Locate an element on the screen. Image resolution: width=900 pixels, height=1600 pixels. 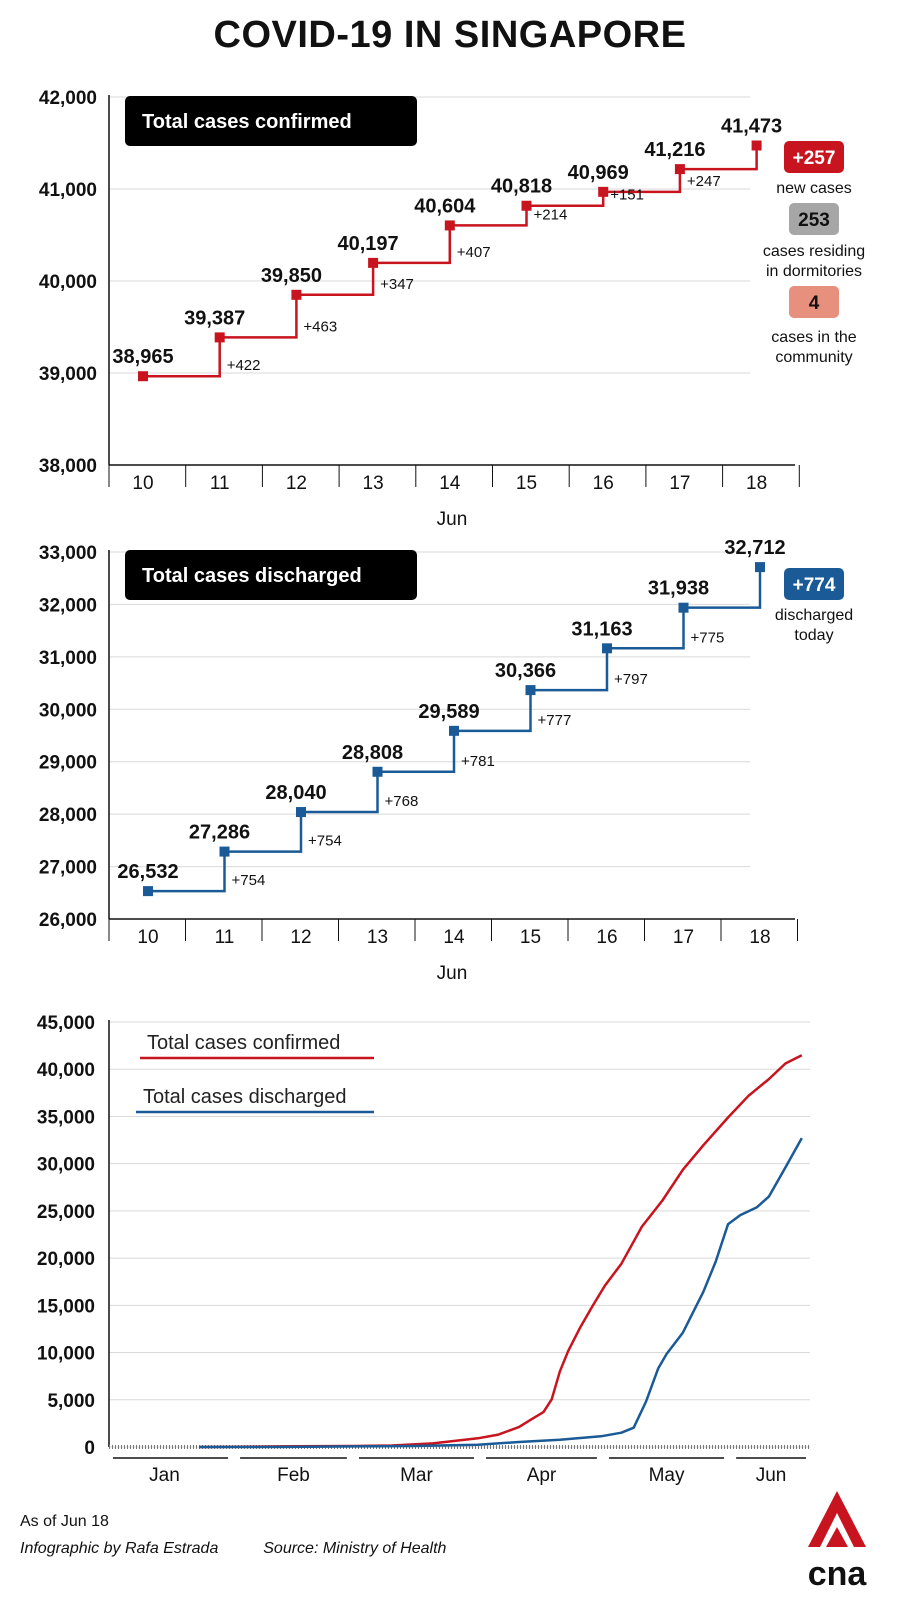
community-text-line: cases in the is located at coordinates (813, 337).